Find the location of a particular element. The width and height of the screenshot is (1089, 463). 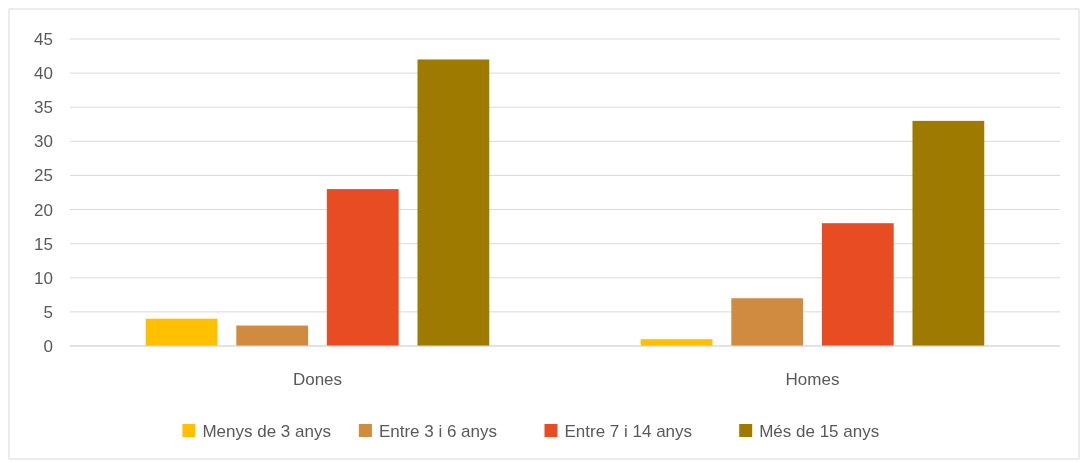

y-tick-label: 0 is located at coordinates (48, 346).